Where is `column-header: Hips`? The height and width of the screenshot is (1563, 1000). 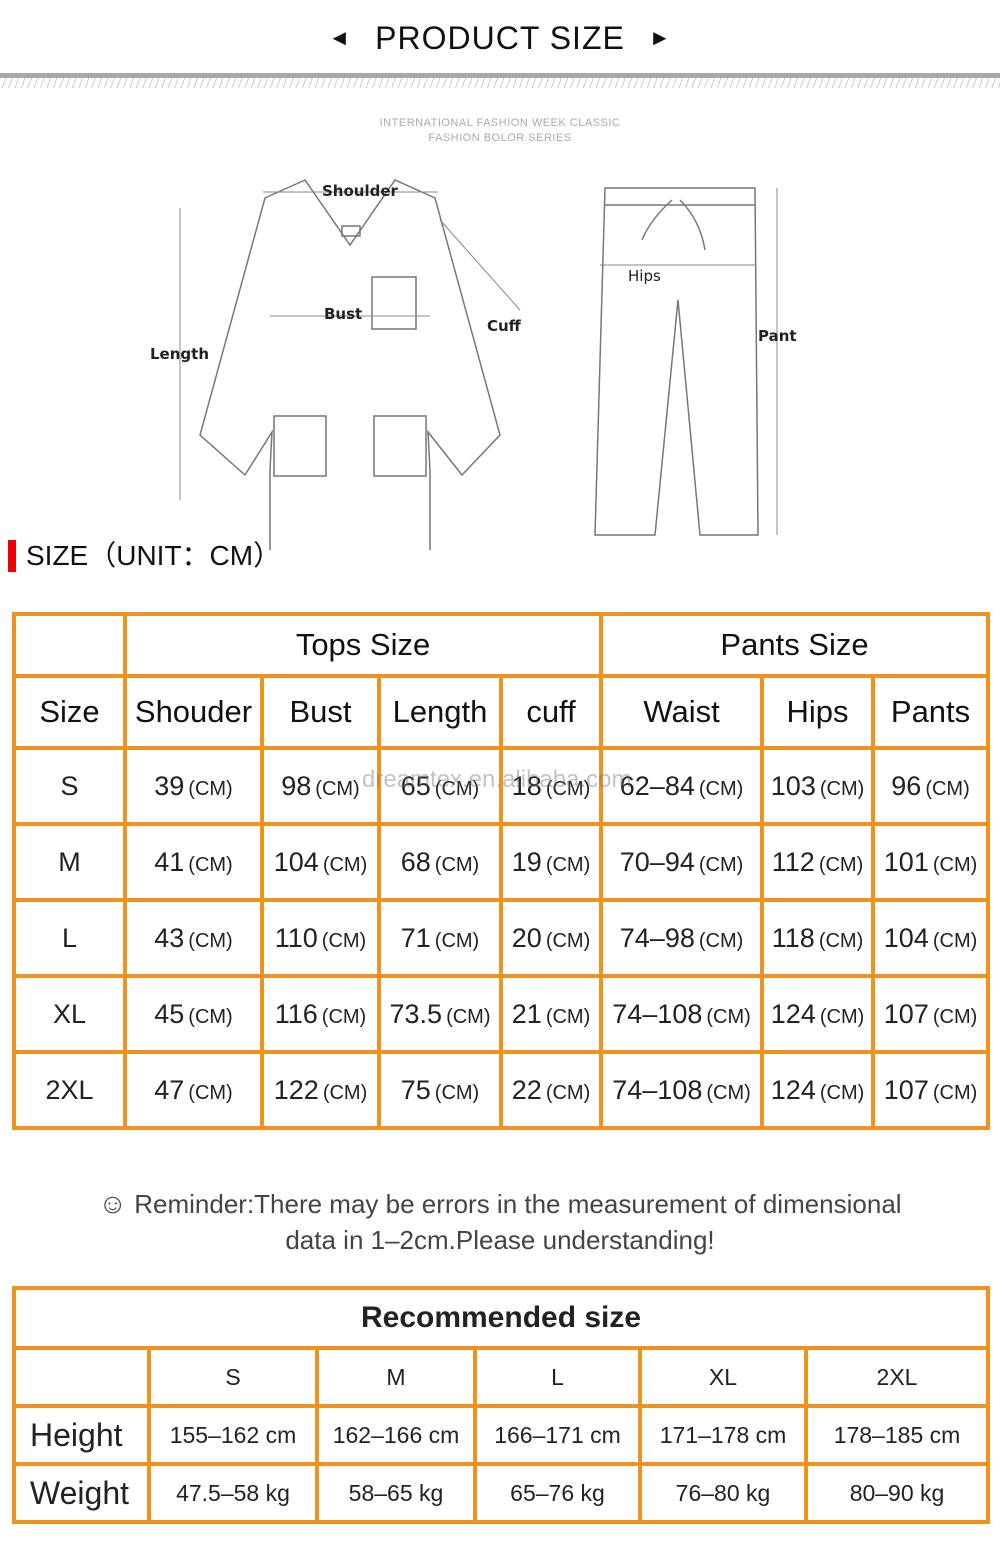
column-header: Hips is located at coordinates (818, 712).